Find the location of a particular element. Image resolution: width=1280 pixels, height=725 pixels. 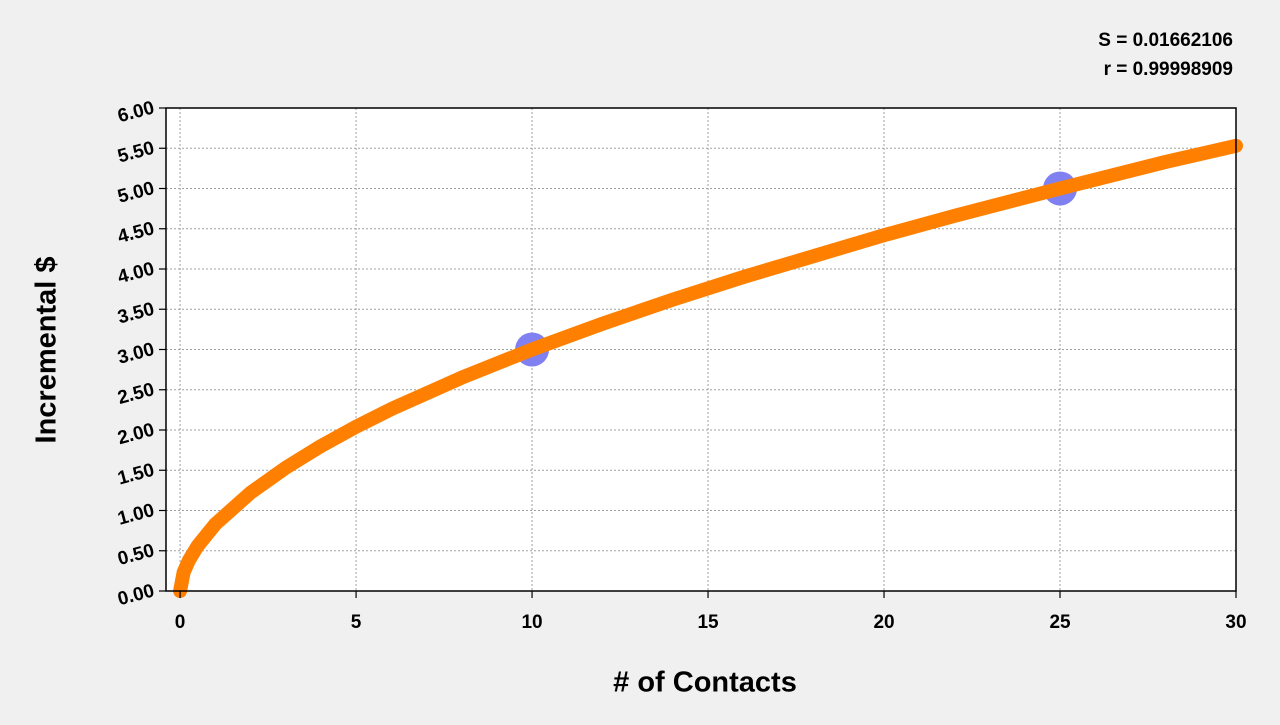

y-tick-label: 2.50 is located at coordinates (135, 394).